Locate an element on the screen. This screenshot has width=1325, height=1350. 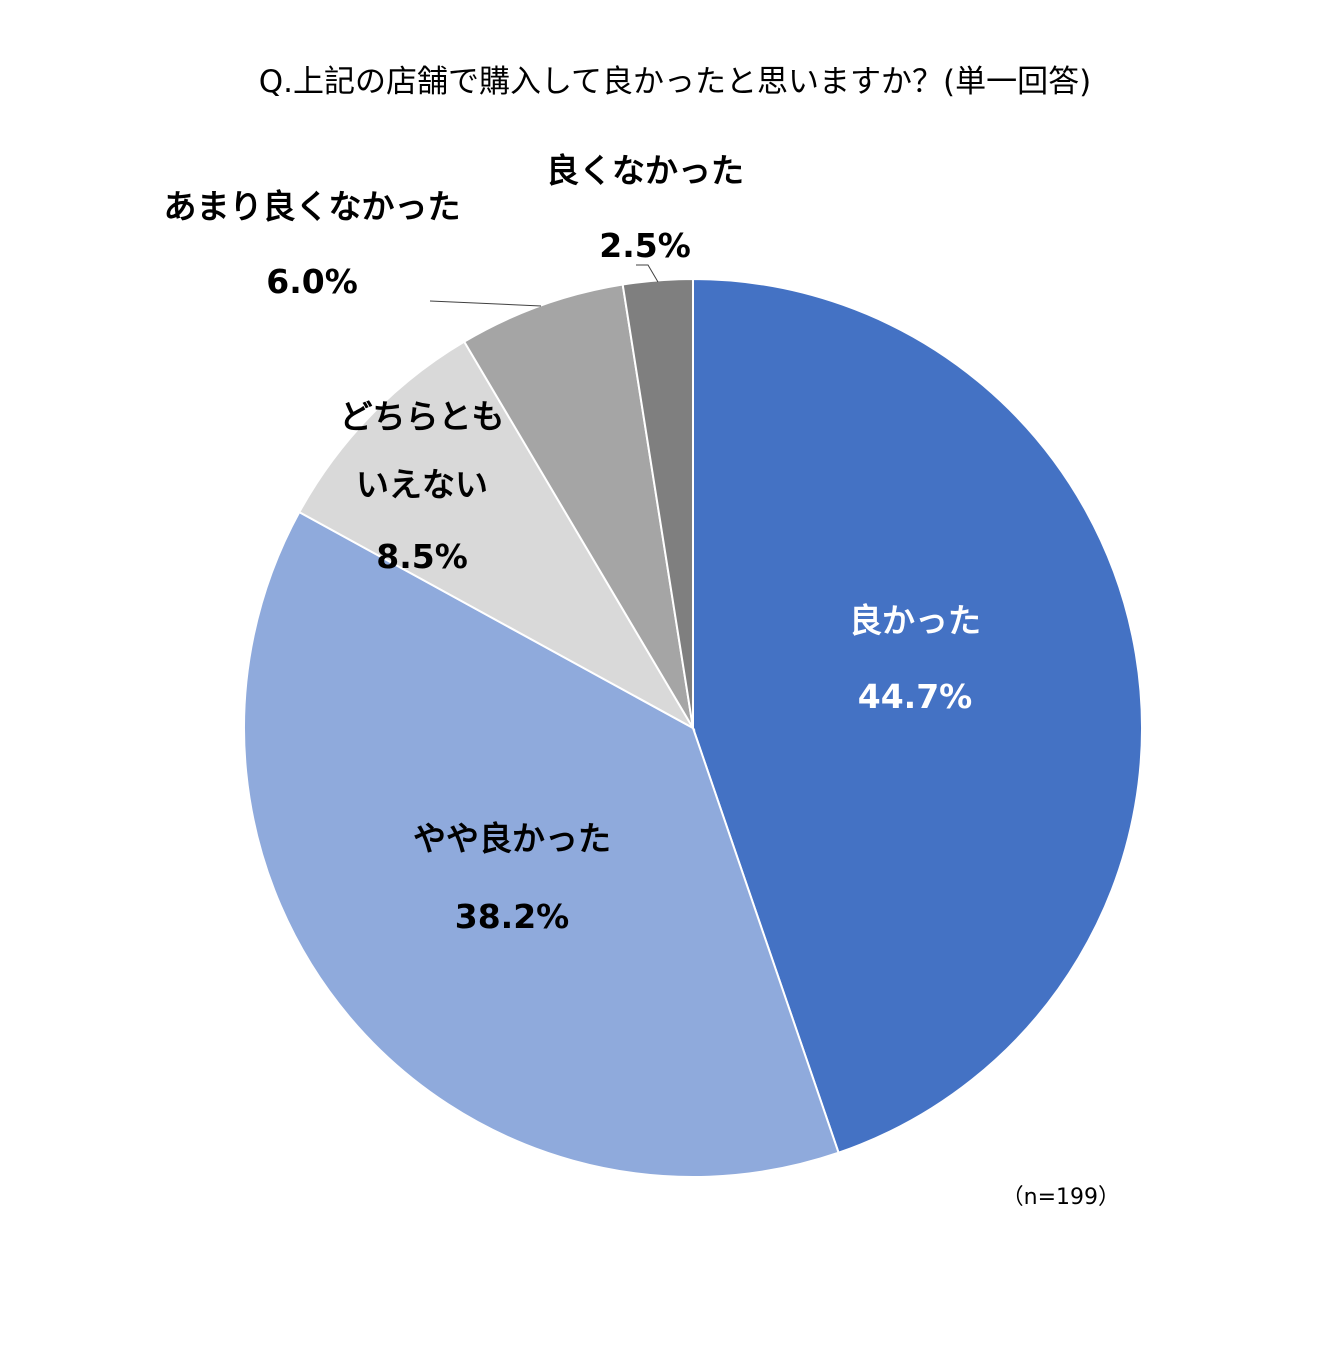
slice-value-label: 8.5% is located at coordinates (422, 556).